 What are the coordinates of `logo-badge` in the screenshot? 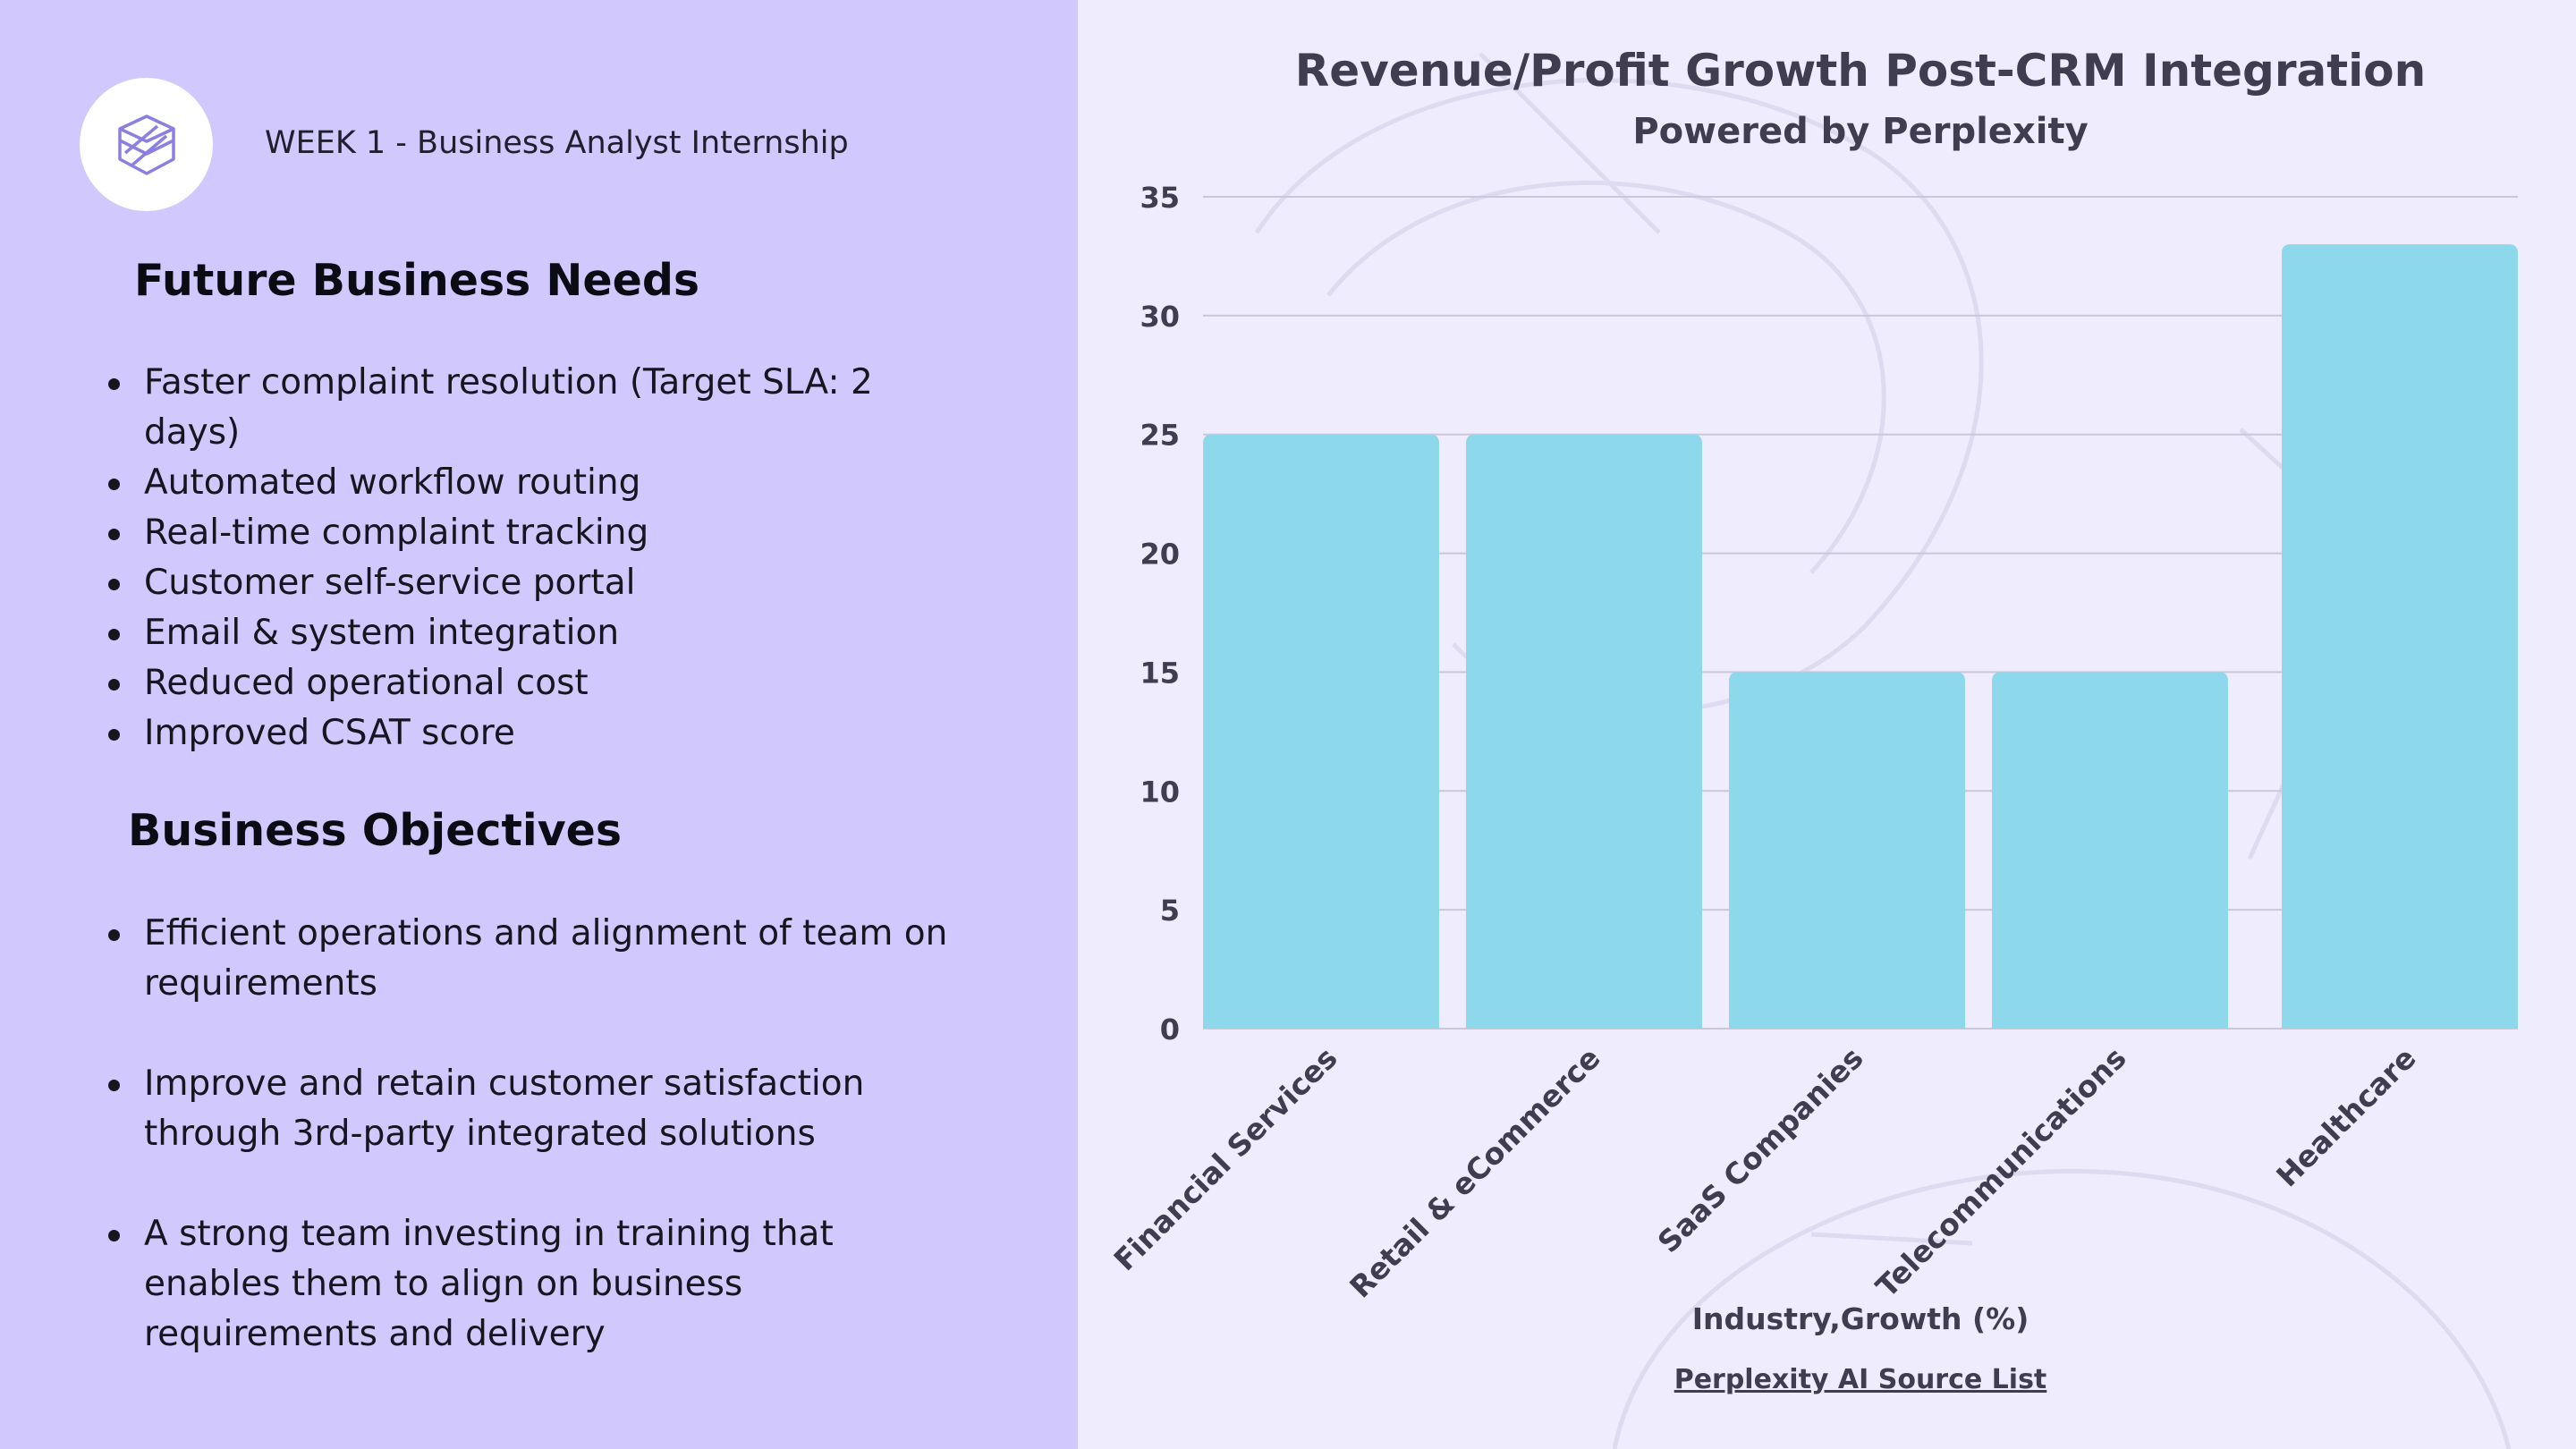 It's located at (146, 144).